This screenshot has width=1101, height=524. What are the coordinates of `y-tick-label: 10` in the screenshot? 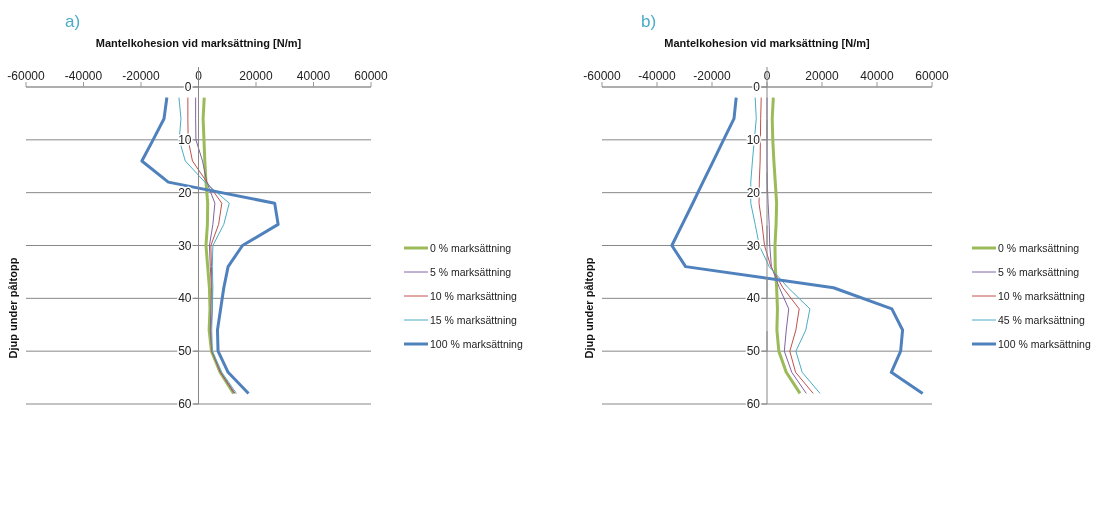 It's located at (753, 139).